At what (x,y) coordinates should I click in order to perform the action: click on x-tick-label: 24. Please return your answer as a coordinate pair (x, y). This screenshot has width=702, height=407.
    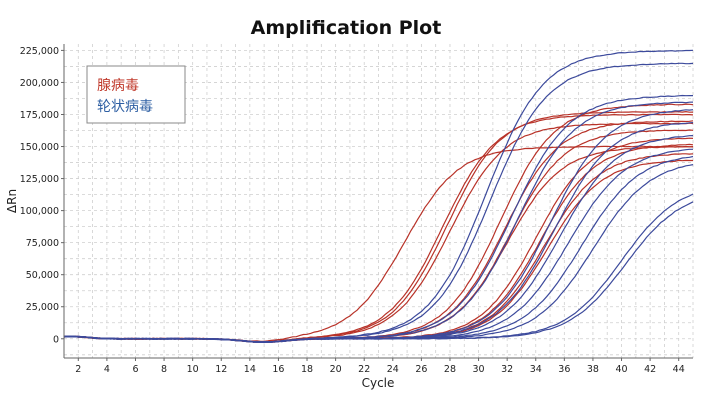
    Looking at the image, I should click on (393, 369).